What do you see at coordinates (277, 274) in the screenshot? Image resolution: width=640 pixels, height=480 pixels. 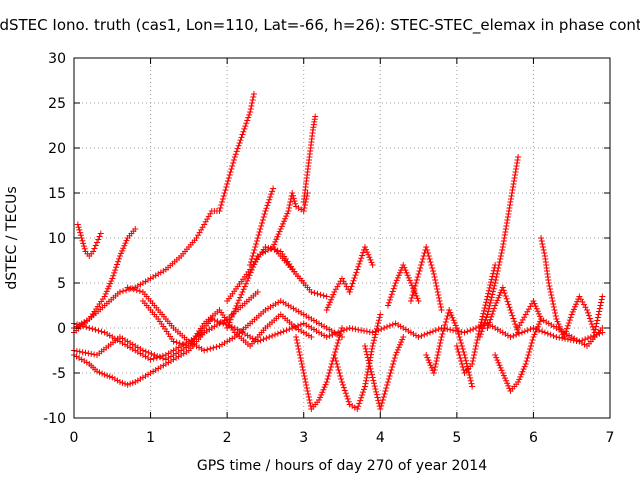 I see `series-arc-h` at bounding box center [277, 274].